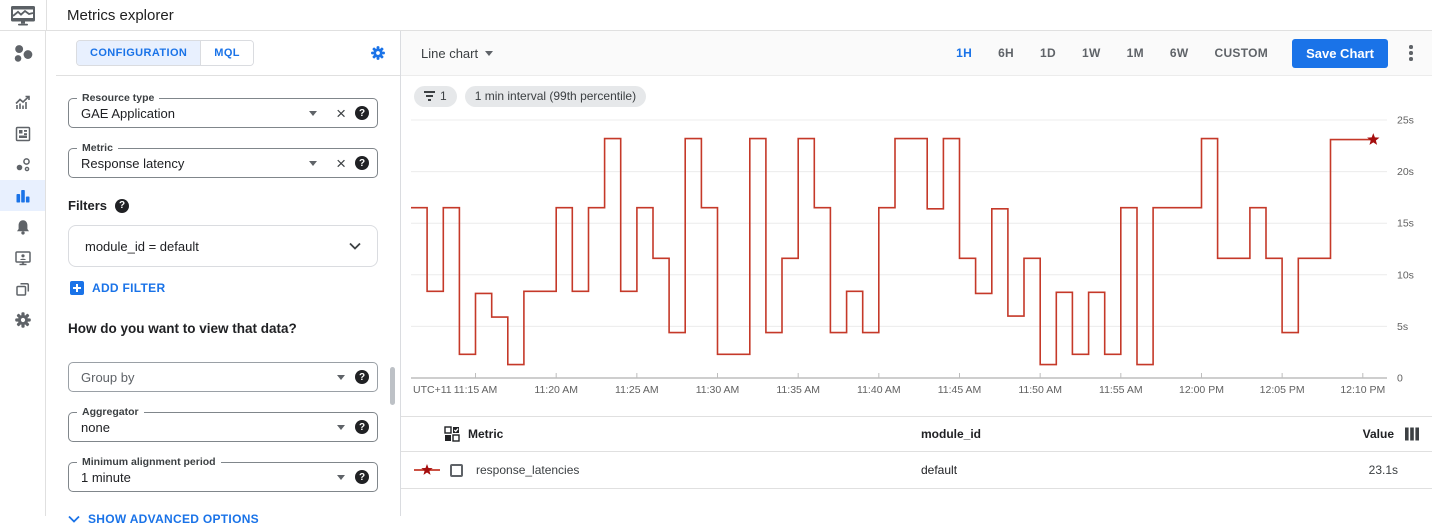 This screenshot has width=1432, height=526. What do you see at coordinates (1405, 275) in the screenshot?
I see `y-tick-label: 10s` at bounding box center [1405, 275].